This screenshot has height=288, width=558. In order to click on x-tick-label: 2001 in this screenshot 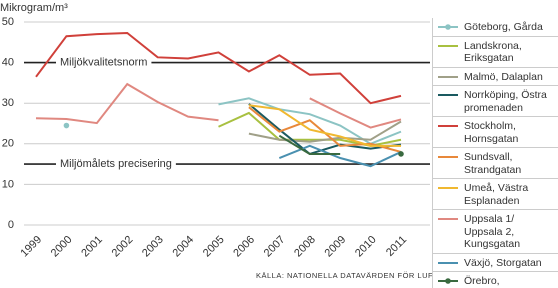, I will do `click(92, 247)`.